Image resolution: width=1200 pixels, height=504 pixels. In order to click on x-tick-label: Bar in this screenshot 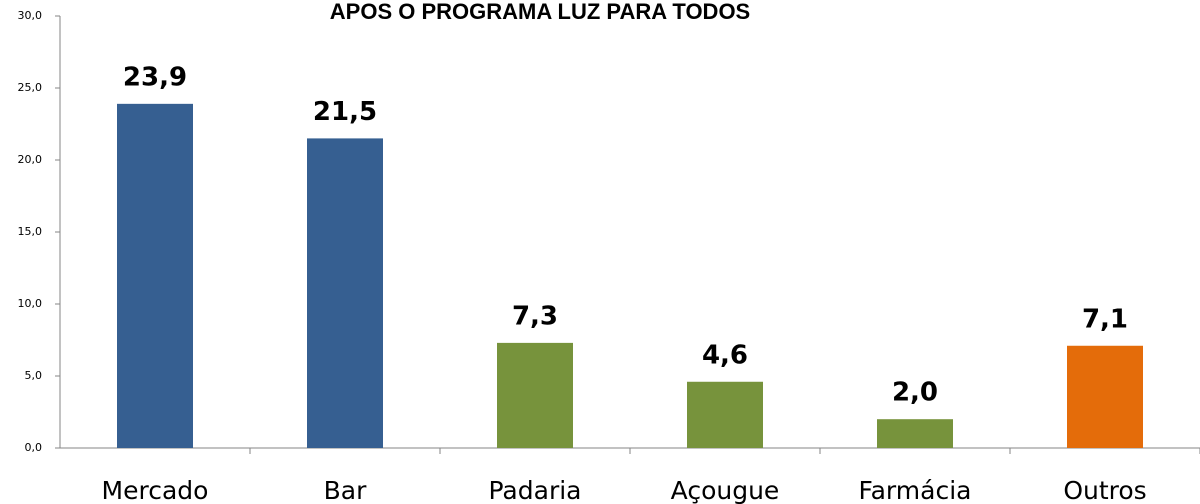, I will do `click(345, 490)`.